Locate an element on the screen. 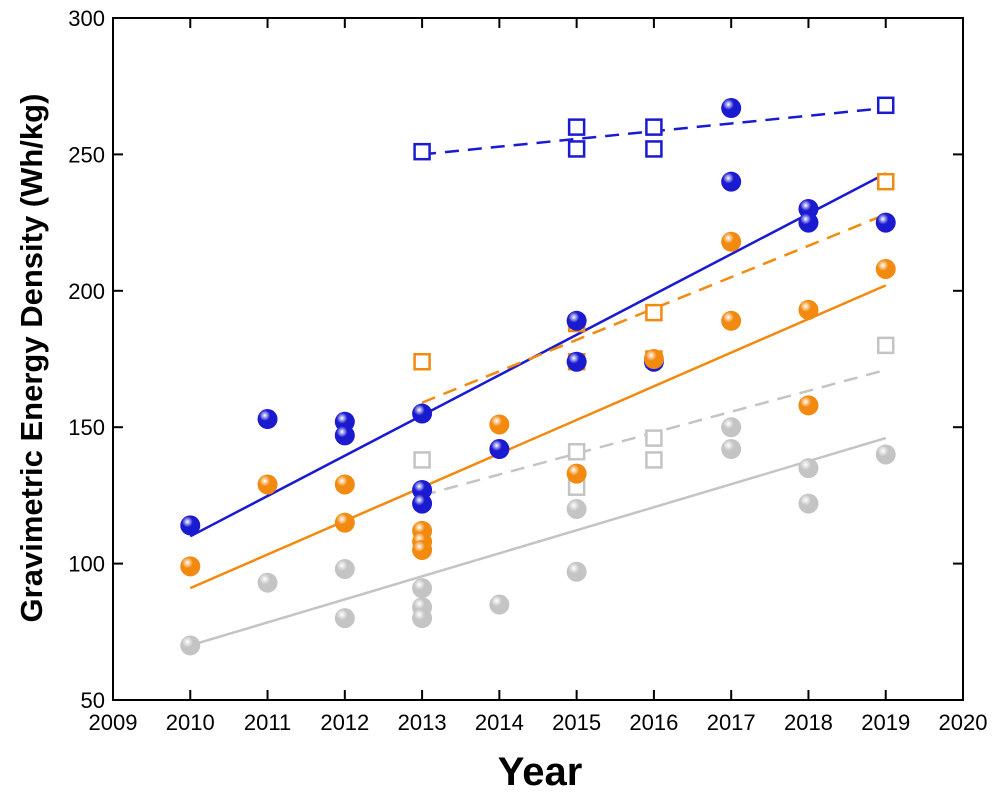 This screenshot has height=793, width=1000. x-tick-label: 2009 is located at coordinates (113, 722).